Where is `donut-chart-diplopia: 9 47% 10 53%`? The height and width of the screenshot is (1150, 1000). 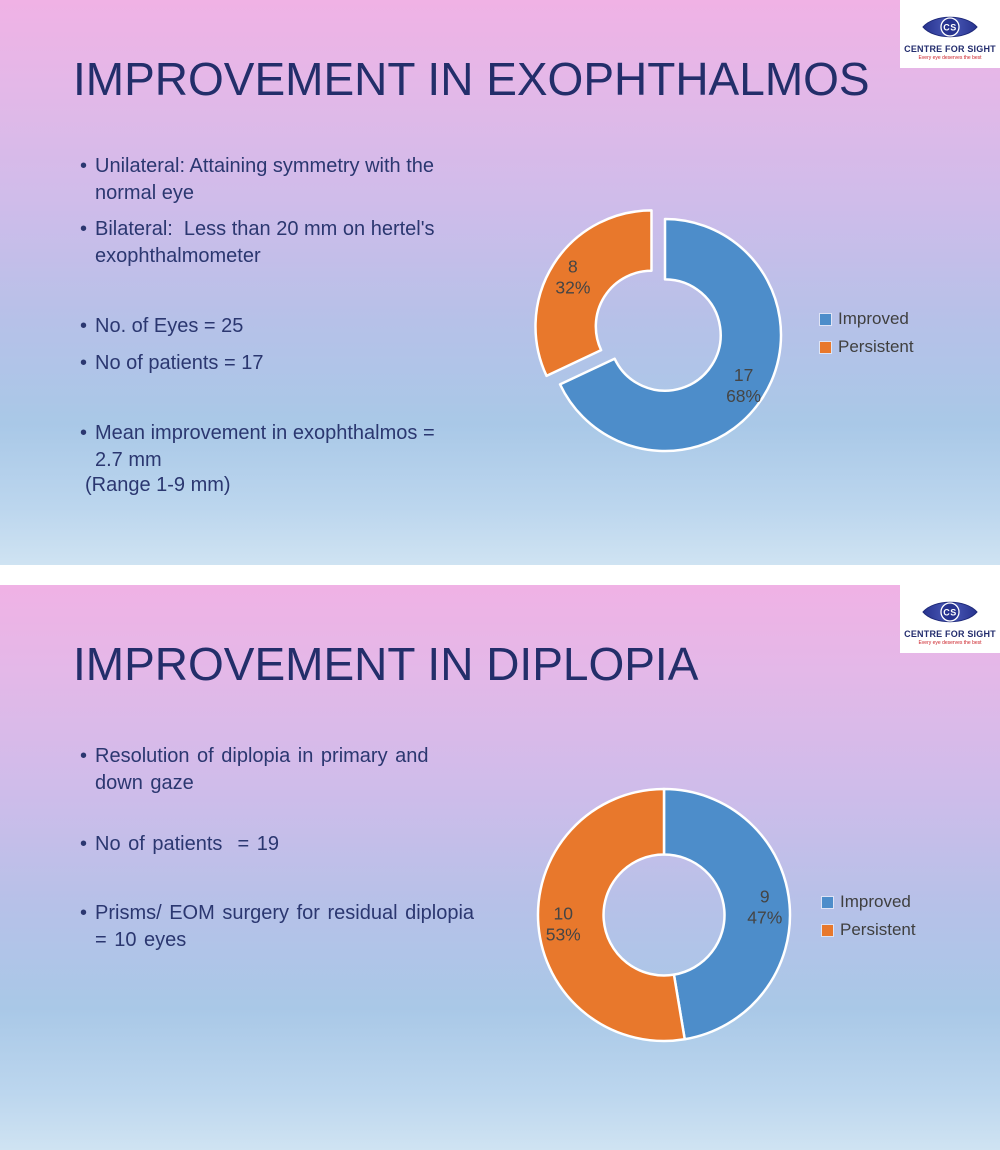 donut-chart-diplopia: 9 47% 10 53% is located at coordinates (664, 915).